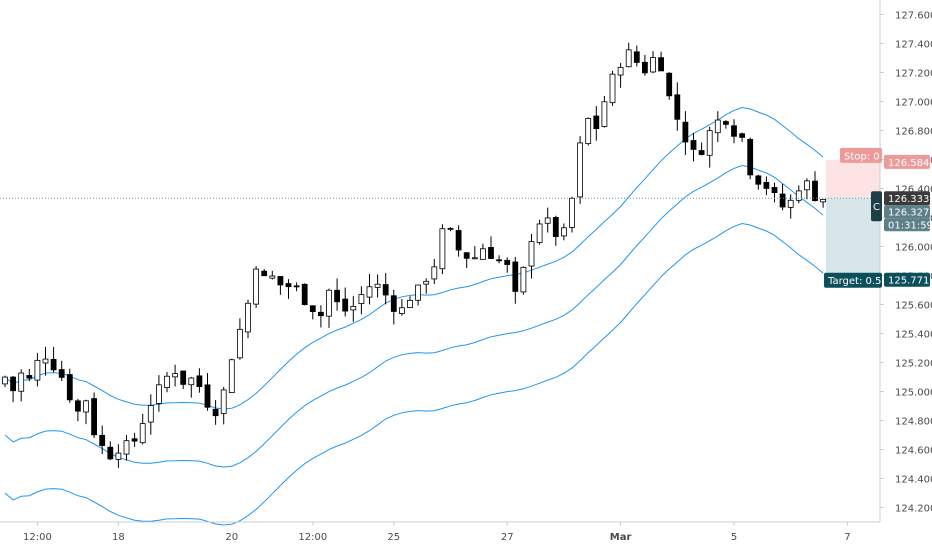 The height and width of the screenshot is (555, 932). What do you see at coordinates (913, 422) in the screenshot?
I see `y-tick-label: 124.800` at bounding box center [913, 422].